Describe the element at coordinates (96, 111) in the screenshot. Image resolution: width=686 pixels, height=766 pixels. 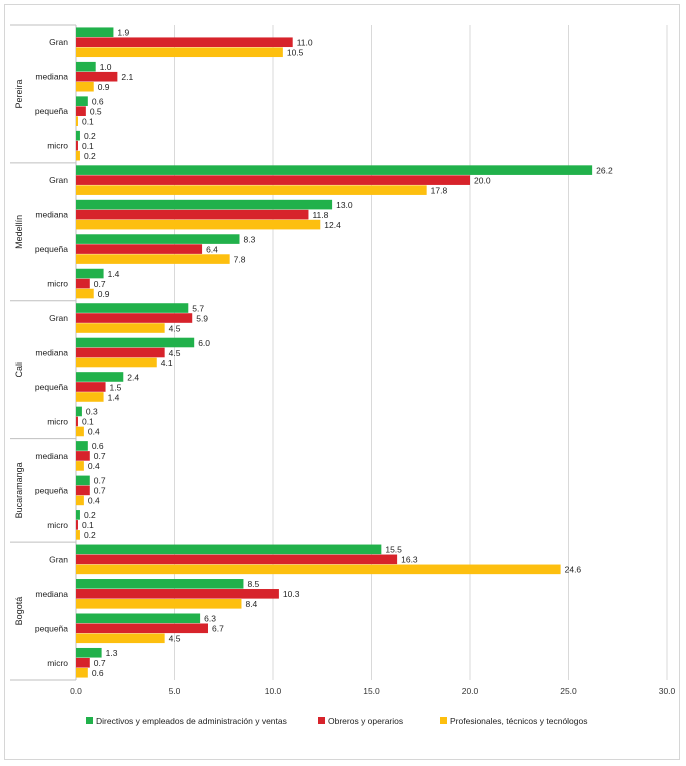
I see `data-label: 0.5` at that location.